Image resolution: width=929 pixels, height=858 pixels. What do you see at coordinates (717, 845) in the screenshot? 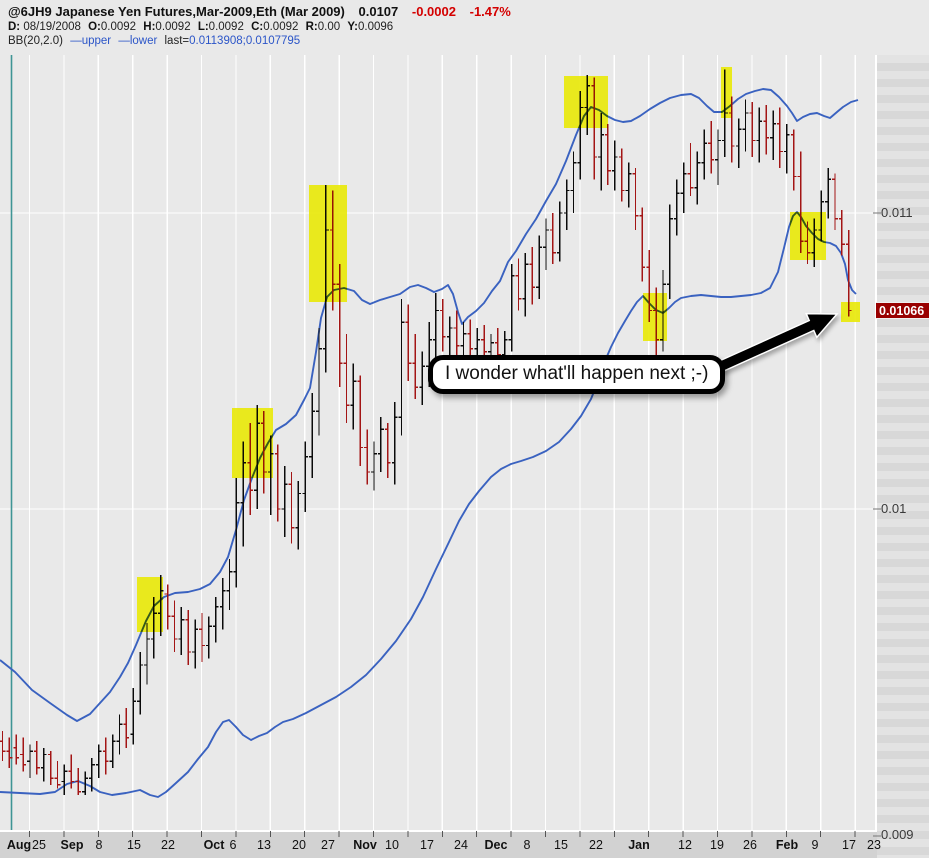
I see `date-axis-day-label: 19` at bounding box center [717, 845].